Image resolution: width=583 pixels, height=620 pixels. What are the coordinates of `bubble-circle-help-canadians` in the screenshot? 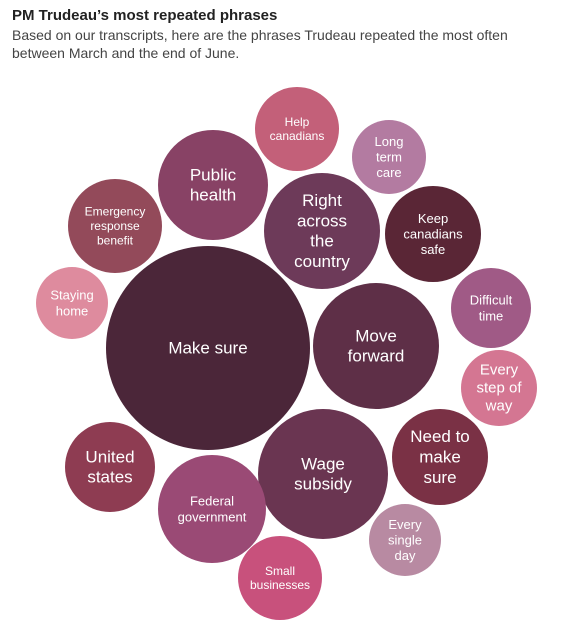 It's located at (297, 129).